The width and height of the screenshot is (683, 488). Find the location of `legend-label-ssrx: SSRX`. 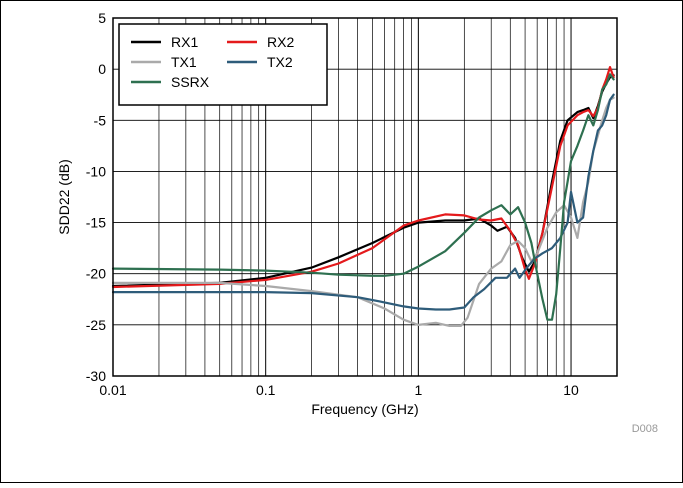

legend-label-ssrx: SSRX is located at coordinates (190, 82).